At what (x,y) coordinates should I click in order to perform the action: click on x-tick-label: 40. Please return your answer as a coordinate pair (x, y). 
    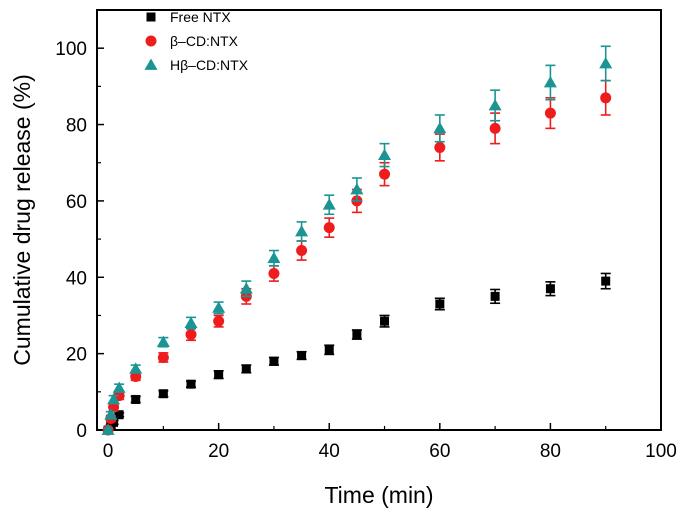
    Looking at the image, I should click on (329, 451).